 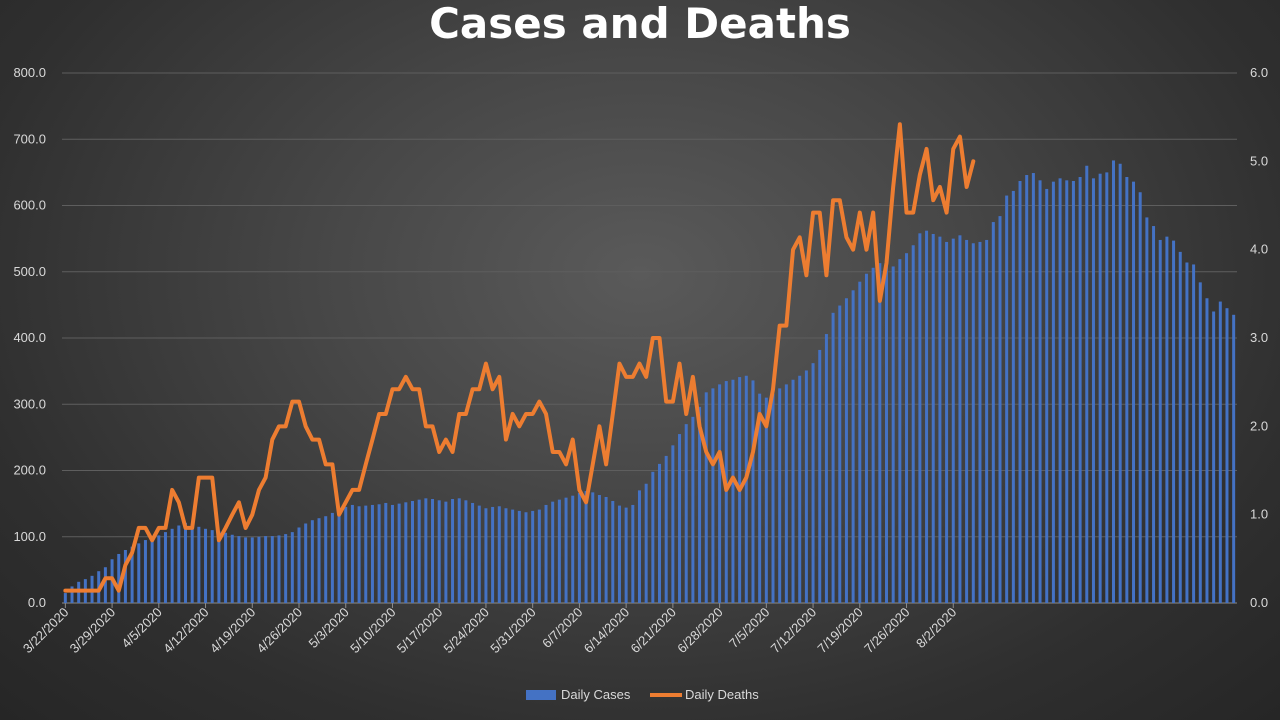 I want to click on x-tick-label: 4/12/2020, so click(x=186, y=631).